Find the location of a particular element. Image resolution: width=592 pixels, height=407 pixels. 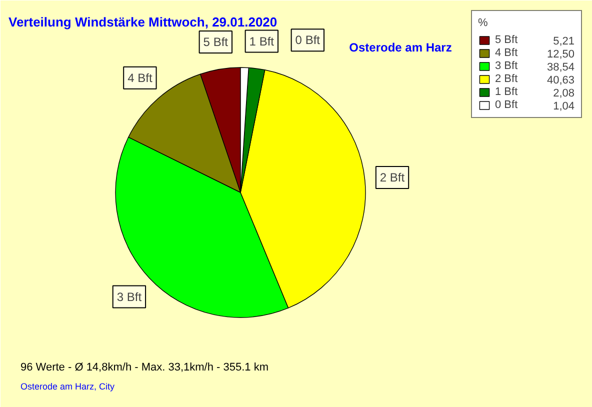

slice-label: 4 Bft is located at coordinates (140, 77).